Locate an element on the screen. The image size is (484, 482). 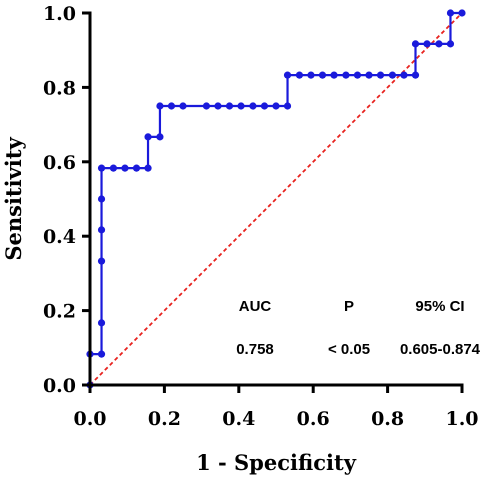
stats-header-auc: AUC is located at coordinates (255, 306).